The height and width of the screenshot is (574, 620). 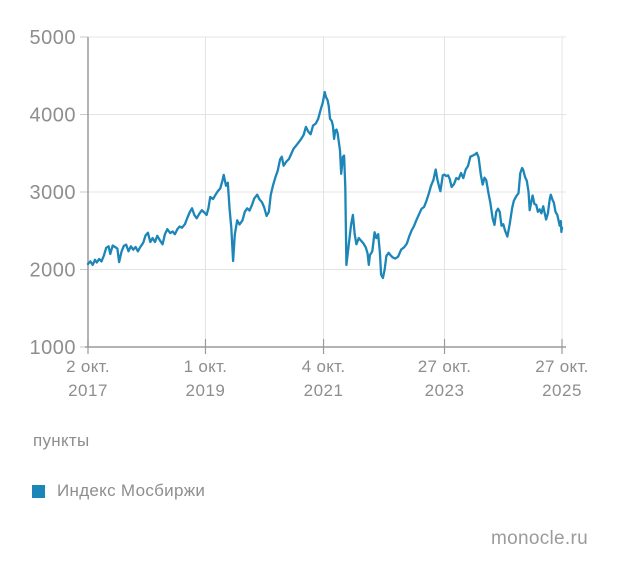 What do you see at coordinates (53, 193) in the screenshot?
I see `y-tick-label: 3000` at bounding box center [53, 193].